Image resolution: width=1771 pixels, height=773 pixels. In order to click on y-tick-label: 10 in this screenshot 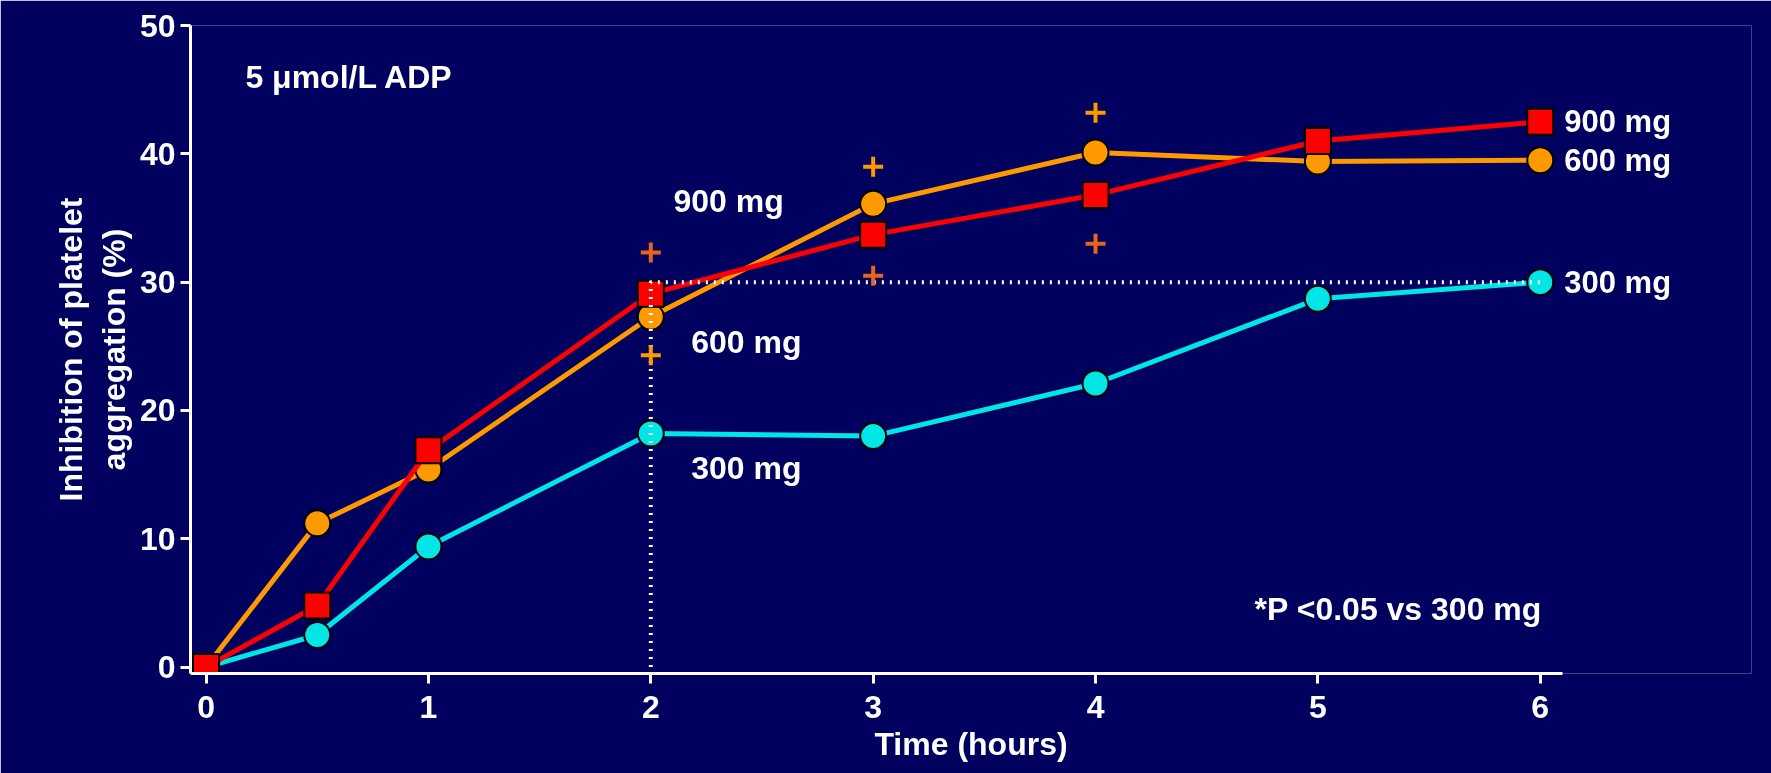, I will do `click(157, 538)`.